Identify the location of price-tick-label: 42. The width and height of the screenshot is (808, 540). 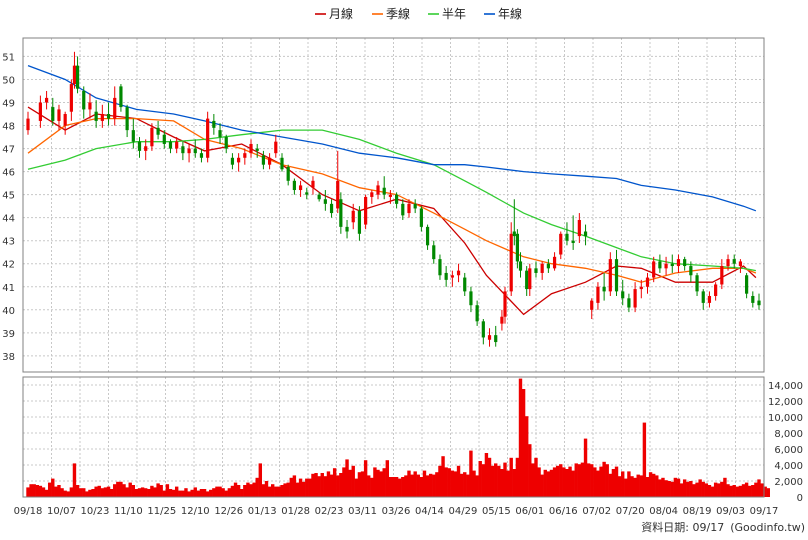
(8, 265).